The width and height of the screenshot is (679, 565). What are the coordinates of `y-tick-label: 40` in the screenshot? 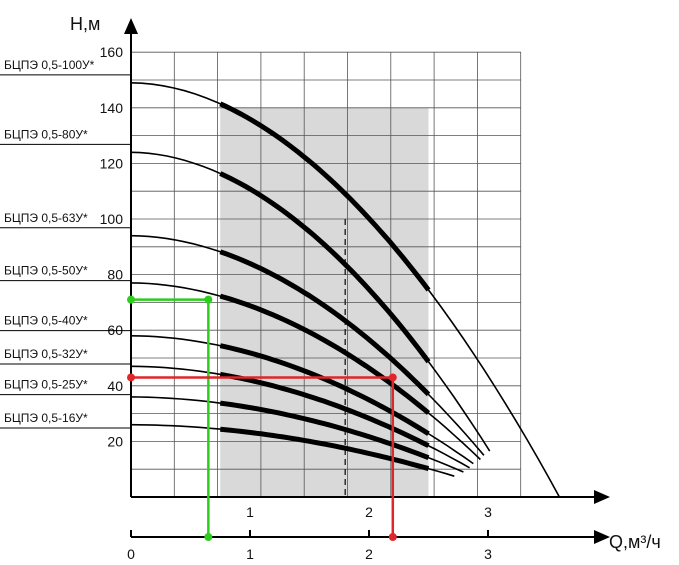 It's located at (115, 386).